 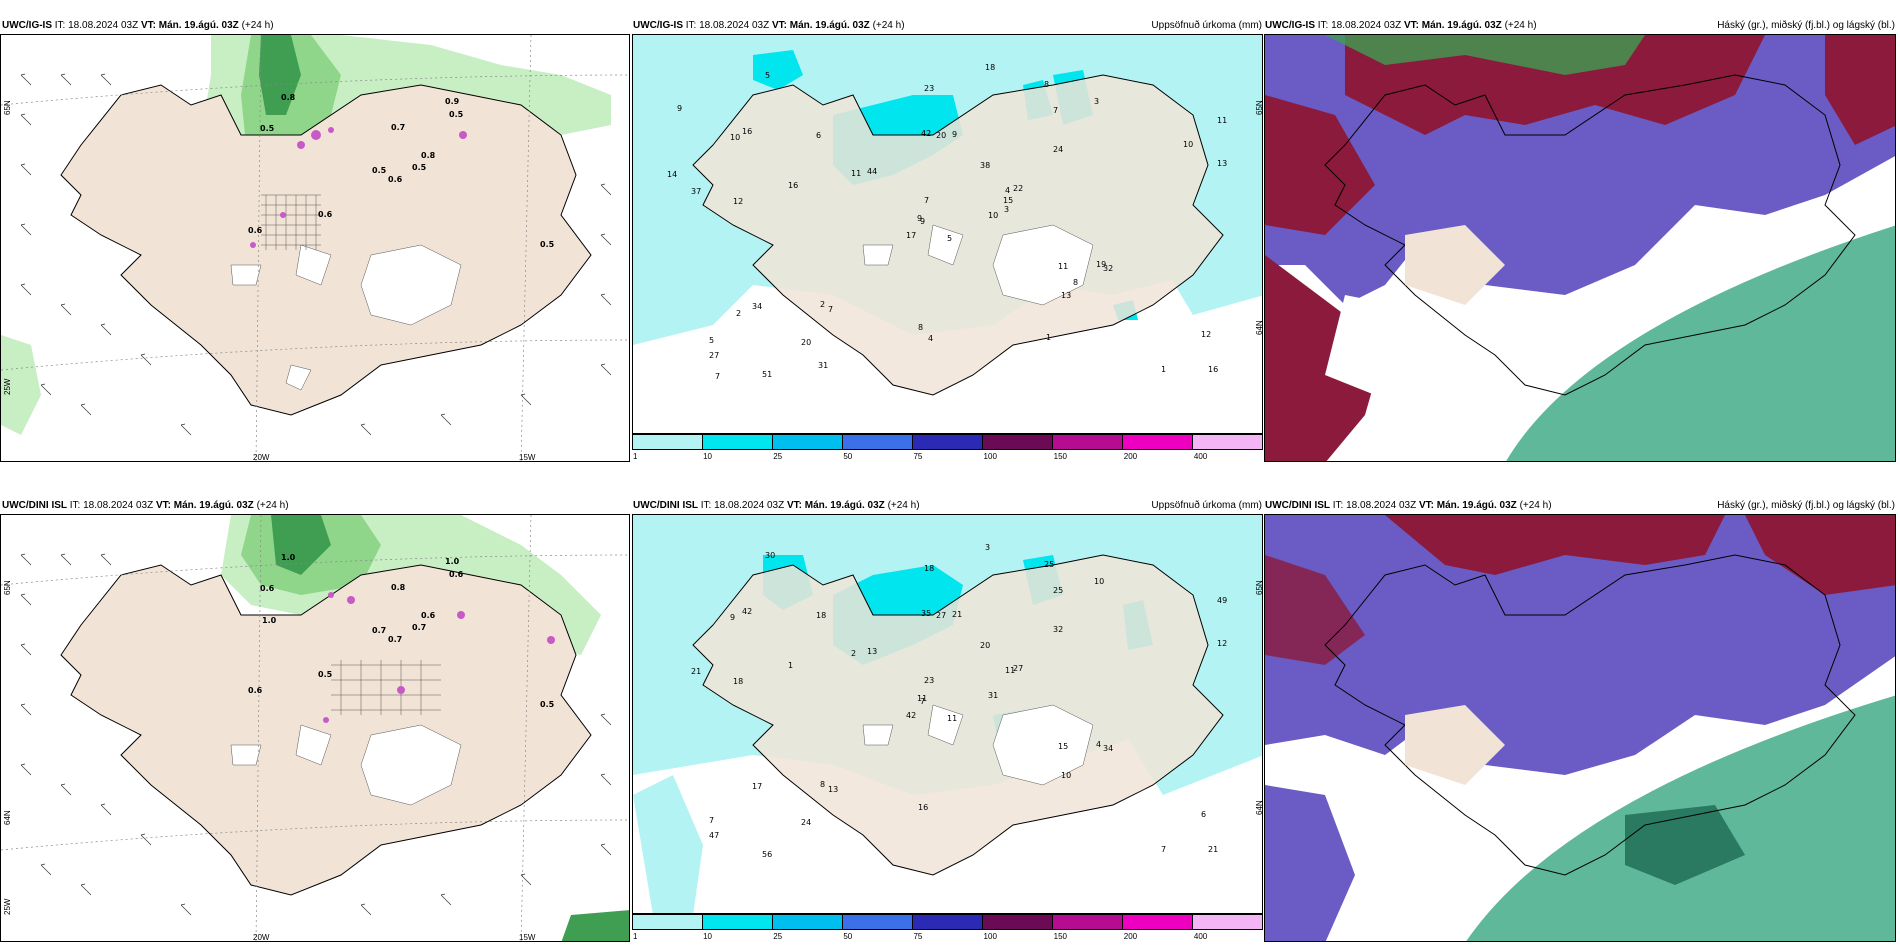 What do you see at coordinates (672, 174) in the screenshot?
I see `map-value-label: 14` at bounding box center [672, 174].